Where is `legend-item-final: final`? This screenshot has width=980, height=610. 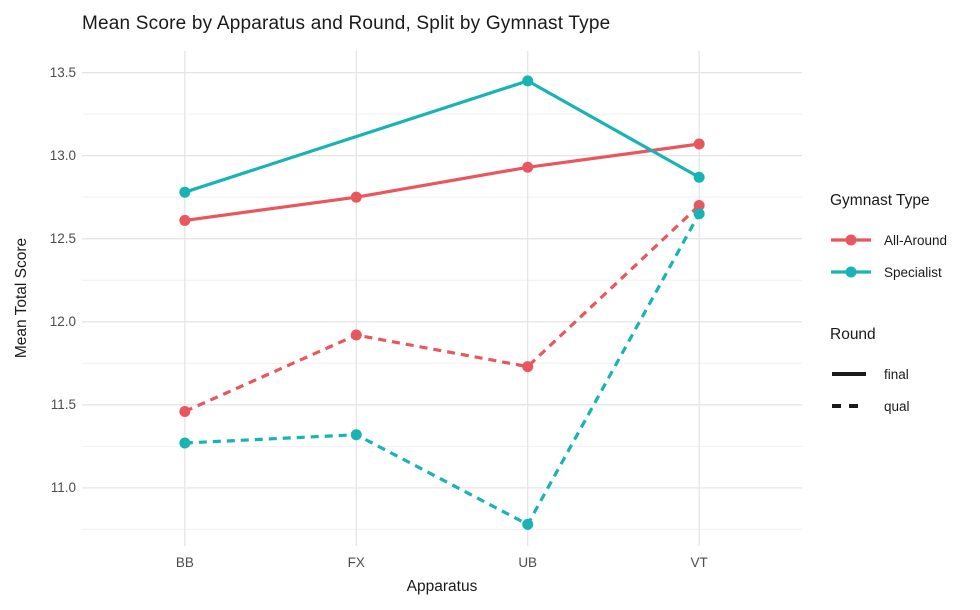
legend-item-final: final is located at coordinates (905, 374).